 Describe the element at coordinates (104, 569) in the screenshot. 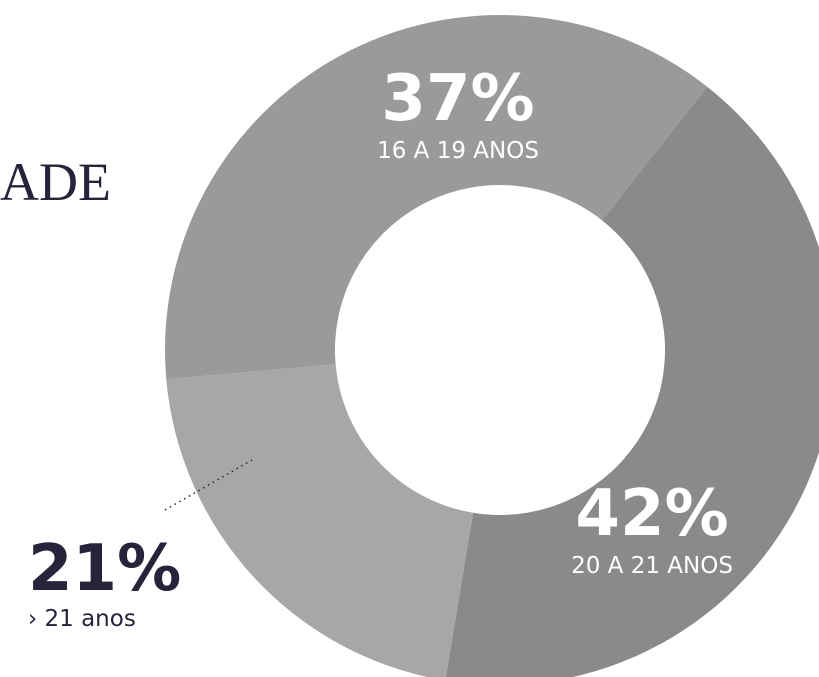

I see `value-label: 21%` at that location.